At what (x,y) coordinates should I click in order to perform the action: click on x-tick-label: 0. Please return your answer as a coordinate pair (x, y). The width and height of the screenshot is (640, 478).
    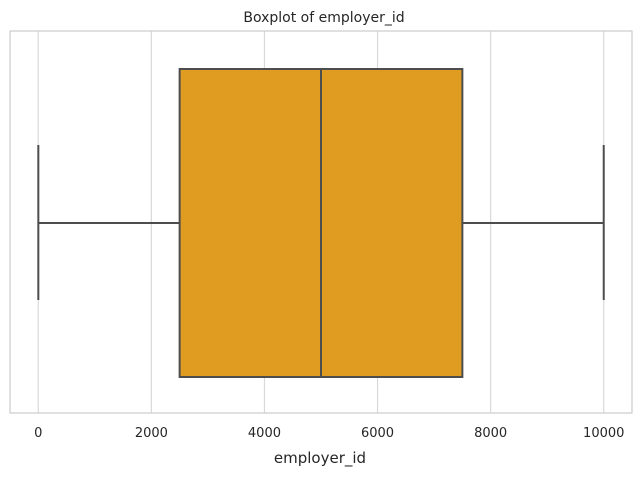
    Looking at the image, I should click on (38, 433).